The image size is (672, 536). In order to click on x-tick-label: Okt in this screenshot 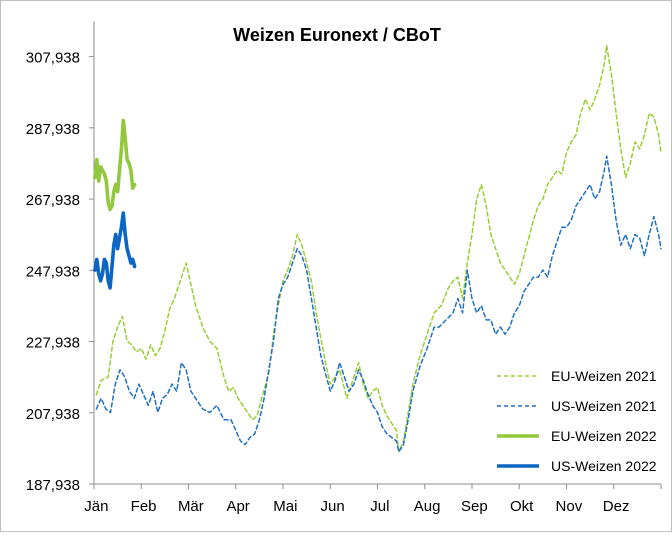, I will do `click(522, 506)`.